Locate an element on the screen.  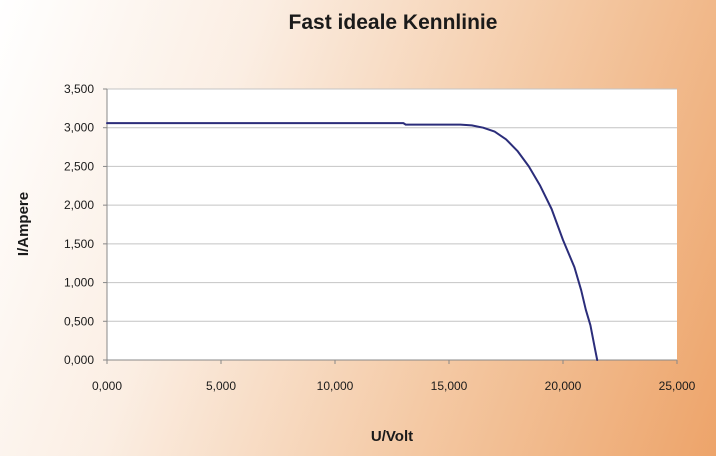
y-tick-label: 1,000 is located at coordinates (79, 283).